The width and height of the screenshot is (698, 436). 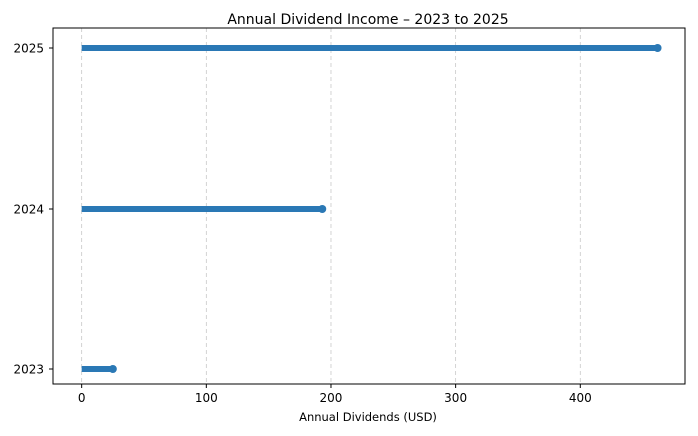 What do you see at coordinates (580, 398) in the screenshot?
I see `x-tick-label: 400` at bounding box center [580, 398].